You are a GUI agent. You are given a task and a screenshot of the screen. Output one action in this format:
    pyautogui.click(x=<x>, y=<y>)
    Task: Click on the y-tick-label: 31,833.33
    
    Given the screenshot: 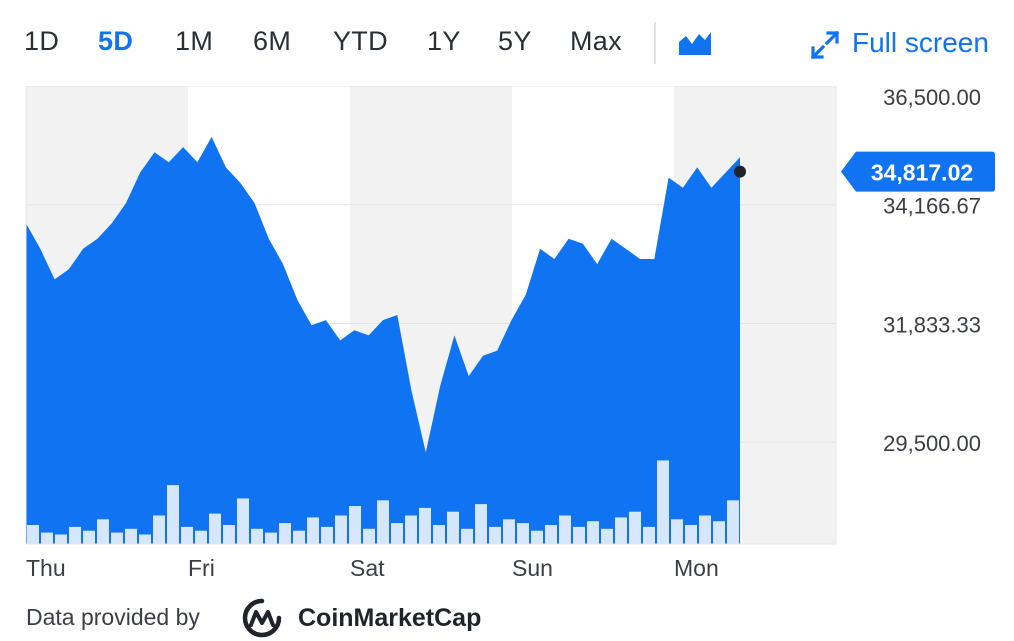 What is the action you would take?
    pyautogui.click(x=932, y=324)
    